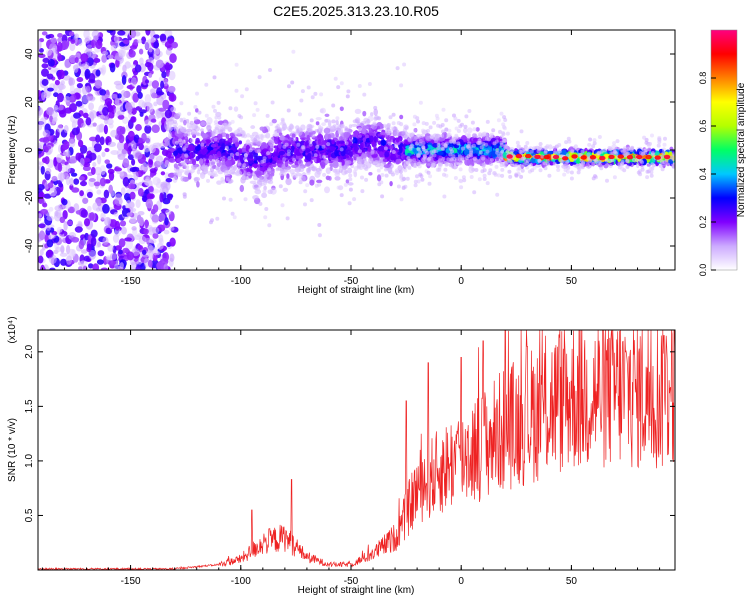  What do you see at coordinates (241, 581) in the screenshot?
I see `x-tick-label: -100` at bounding box center [241, 581].